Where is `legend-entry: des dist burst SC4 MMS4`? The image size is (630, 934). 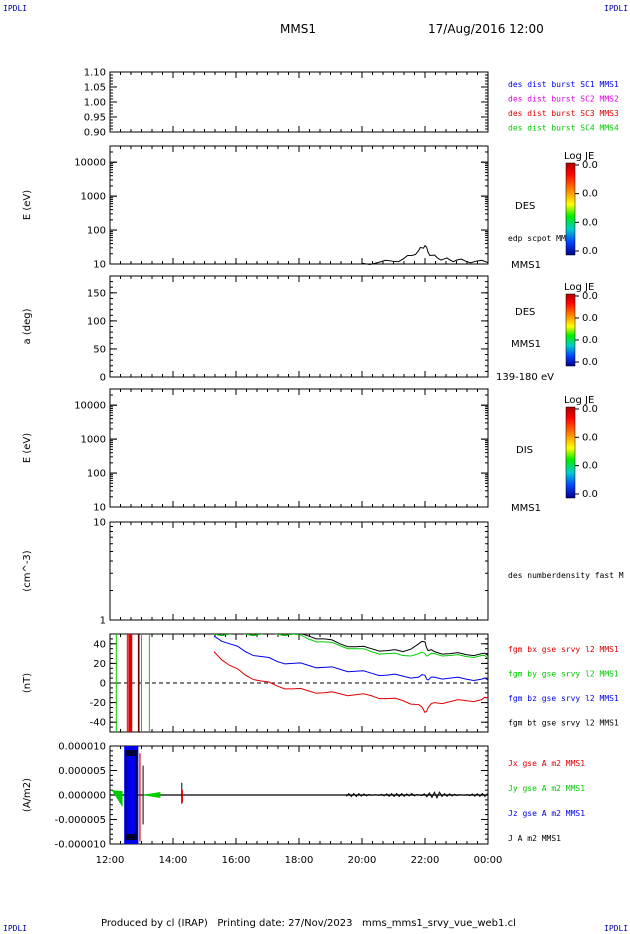
legend-entry: des dist burst SC4 MMS4 is located at coordinates (563, 128).